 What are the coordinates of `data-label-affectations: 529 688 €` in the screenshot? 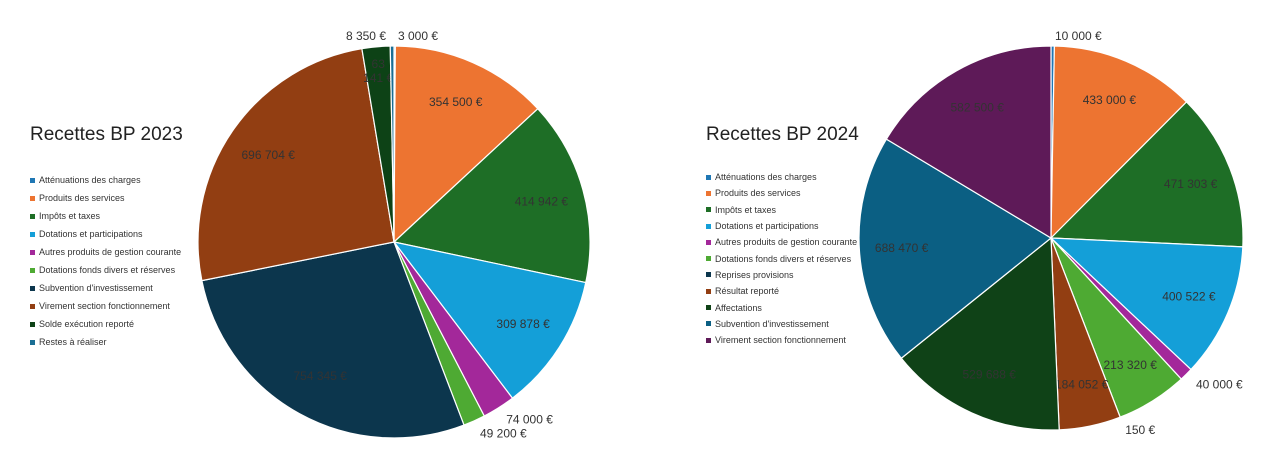 It's located at (990, 374).